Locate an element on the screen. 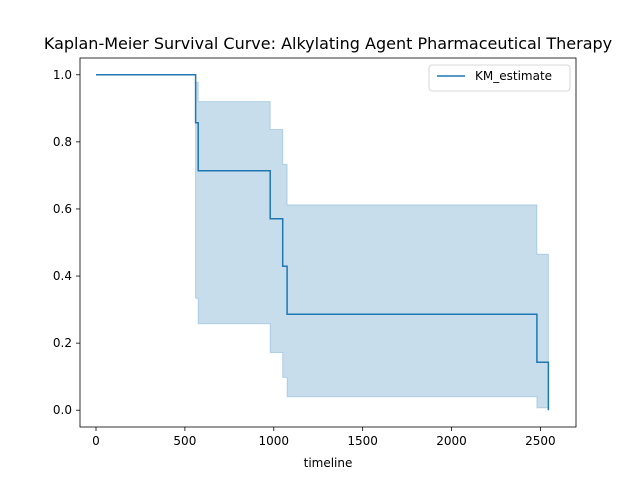 This screenshot has width=640, height=480. y-tick-label: 0.8 is located at coordinates (62, 142).